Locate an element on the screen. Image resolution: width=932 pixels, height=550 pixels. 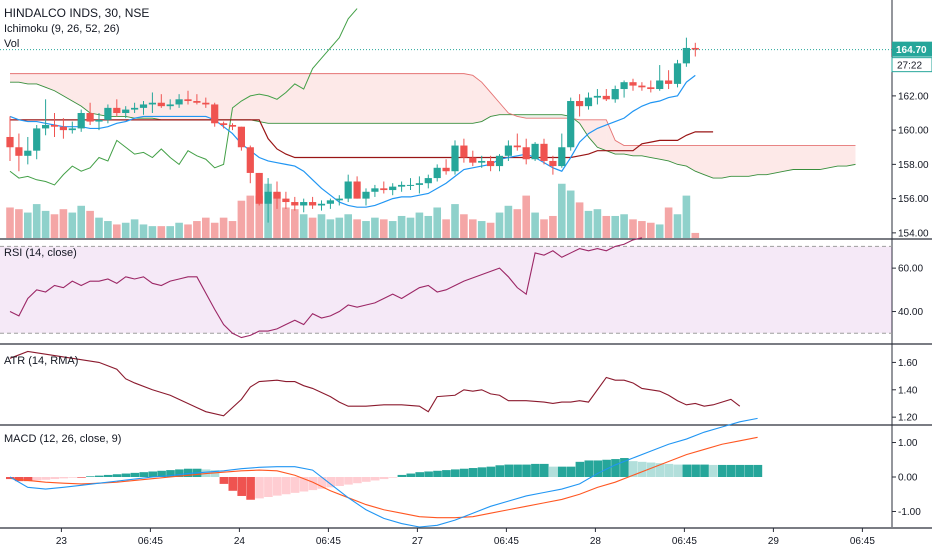
lagging-span-line is located at coordinates (183, 97).